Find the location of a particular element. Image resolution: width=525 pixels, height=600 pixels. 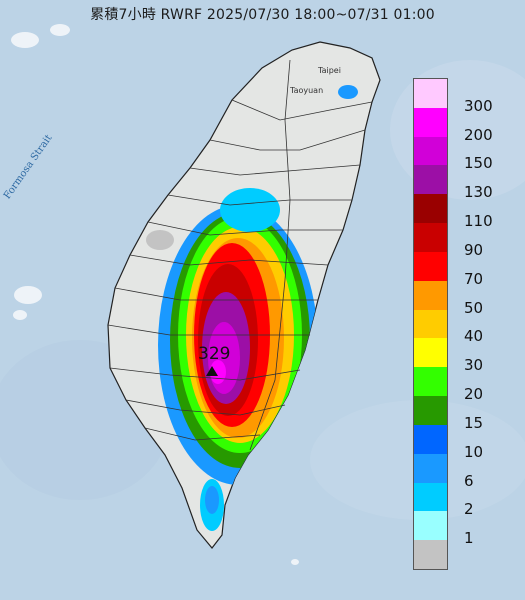

color-legend is located at coordinates (430, 324).